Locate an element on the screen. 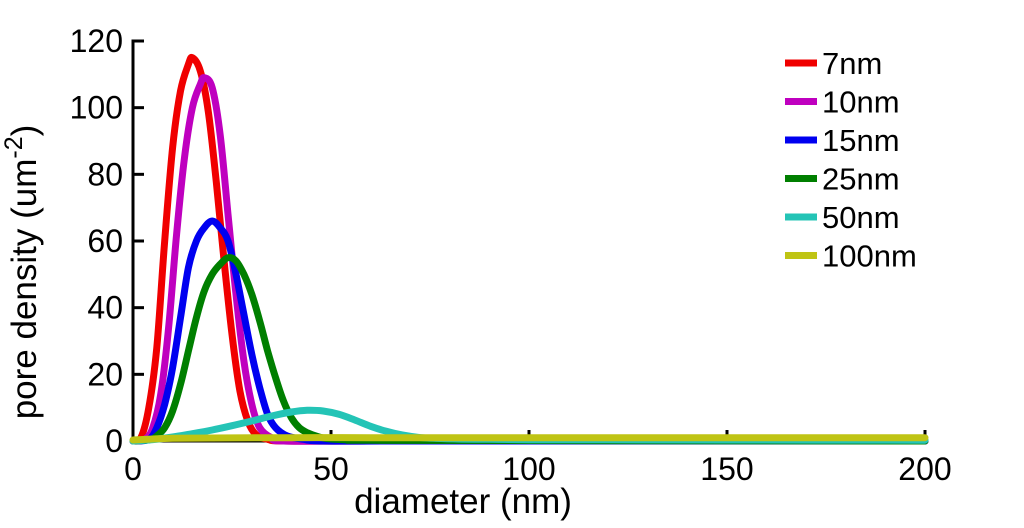 Image resolution: width=1024 pixels, height=528 pixels. curve-100nm is located at coordinates (529, 439).